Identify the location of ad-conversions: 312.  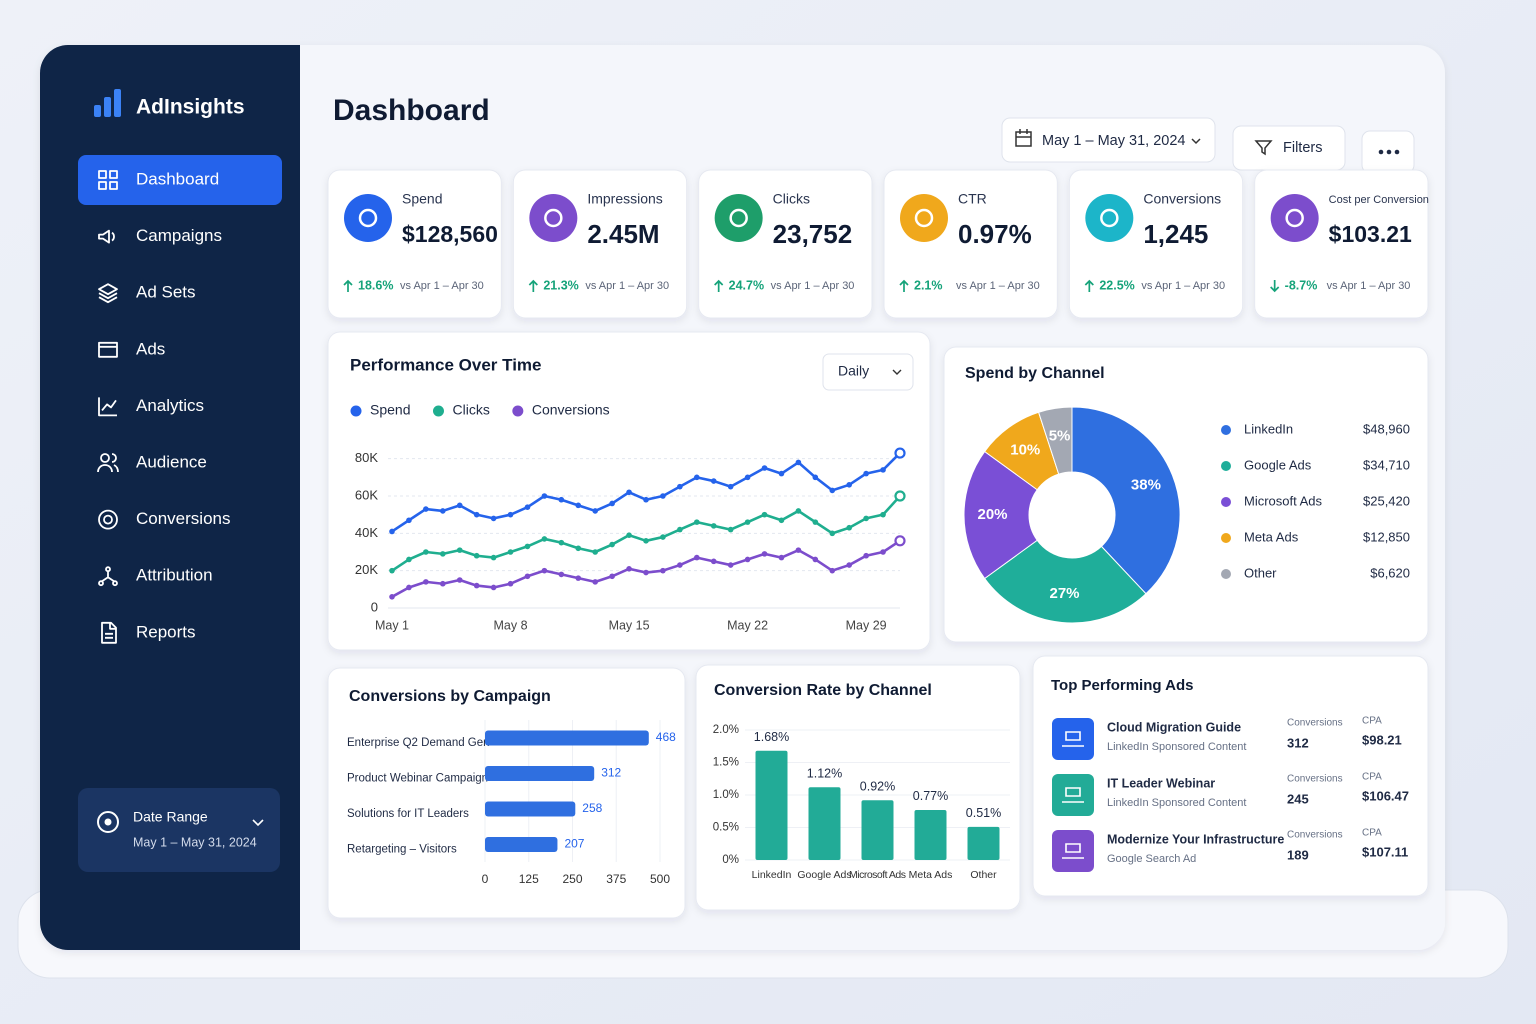
(1298, 742).